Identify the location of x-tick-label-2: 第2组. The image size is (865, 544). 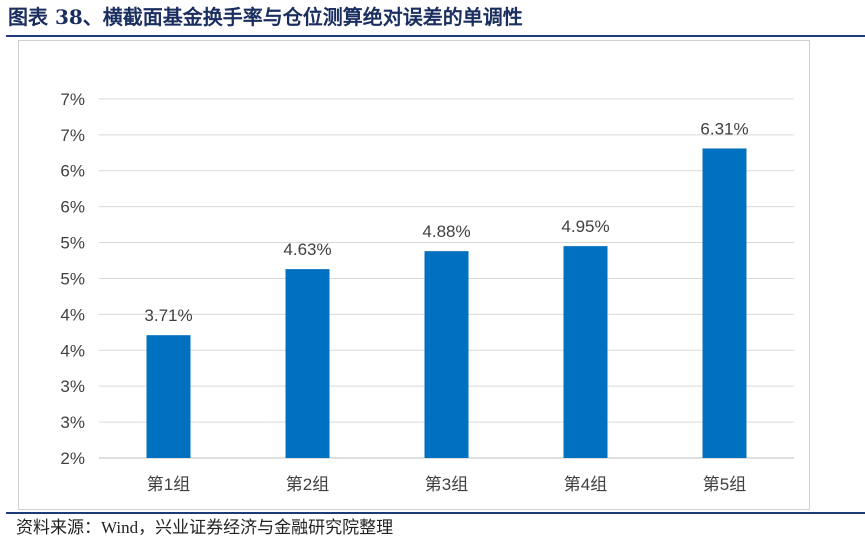
(307, 484).